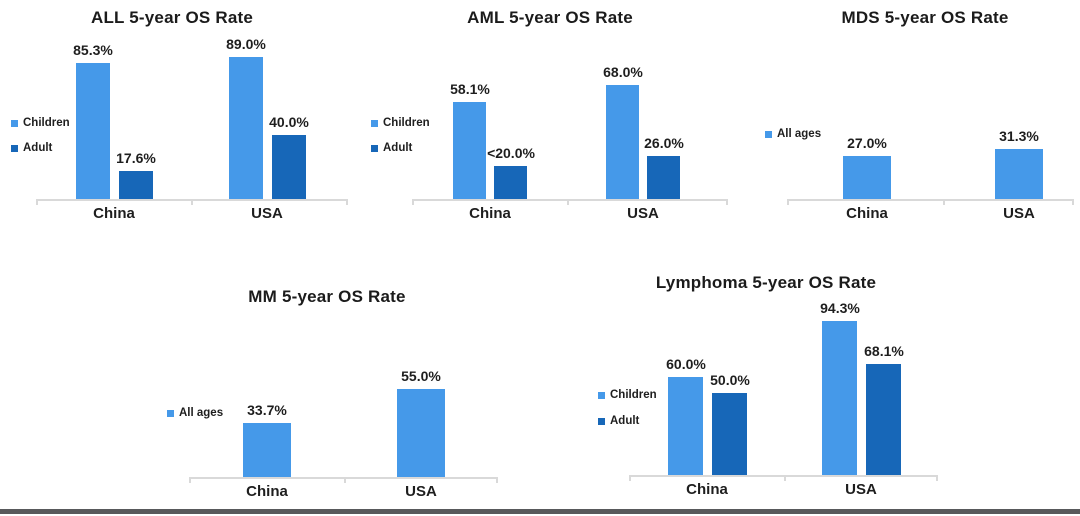  Describe the element at coordinates (623, 72) in the screenshot. I see `value-label-children-usa: 68.0%` at that location.